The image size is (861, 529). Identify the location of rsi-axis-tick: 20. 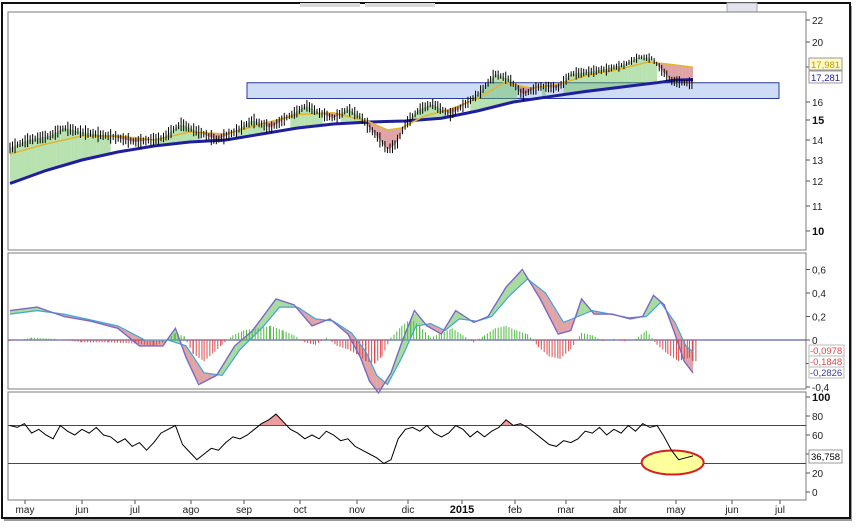
(818, 474).